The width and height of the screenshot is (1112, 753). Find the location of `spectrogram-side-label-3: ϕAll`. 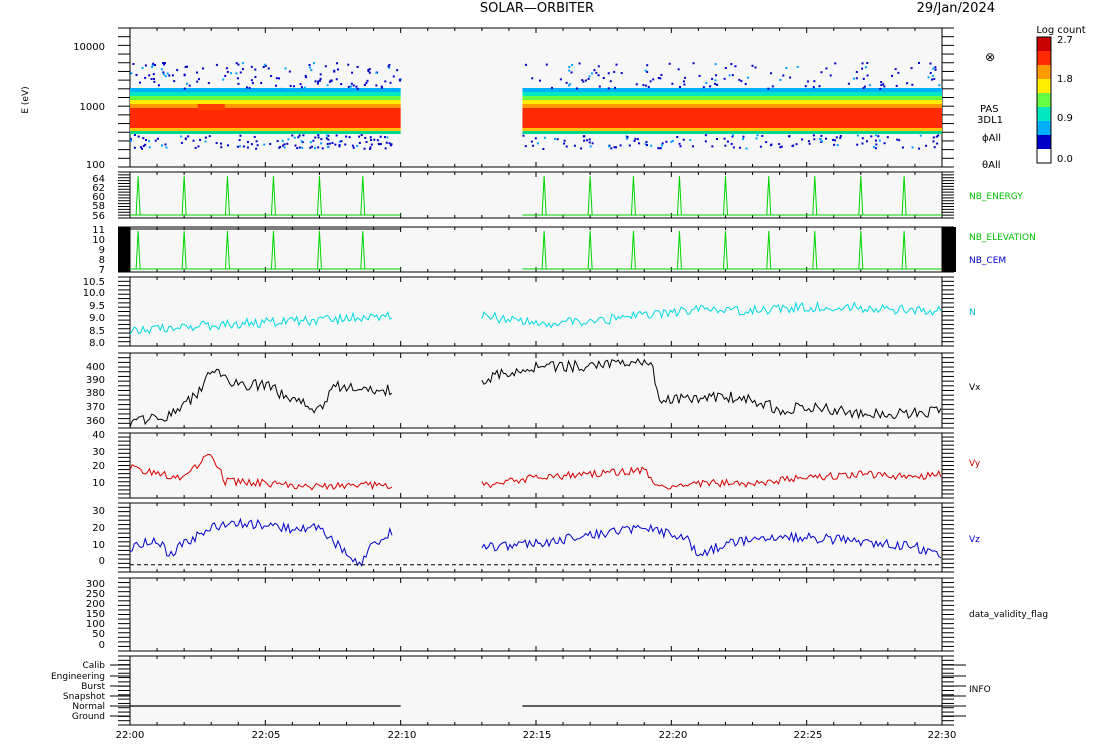

spectrogram-side-label-3: ϕAll is located at coordinates (991, 138).